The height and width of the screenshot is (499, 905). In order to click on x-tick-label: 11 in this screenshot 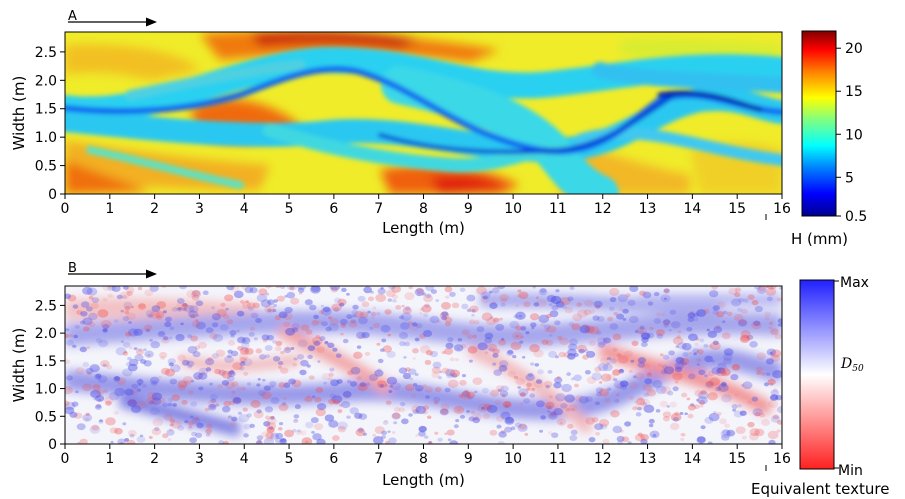, I will do `click(558, 209)`.